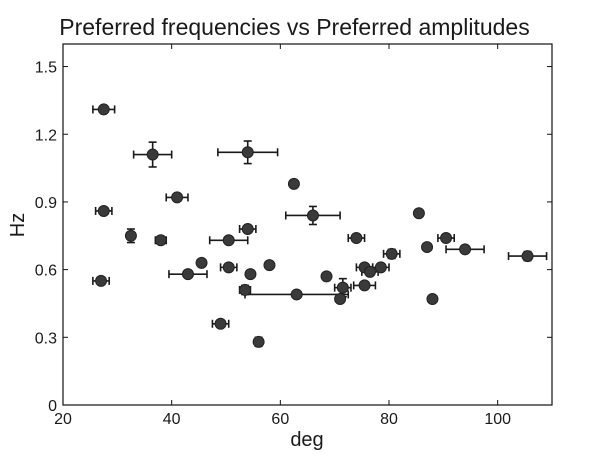  I want to click on x-tick-labels: 20 40 60 80 100, so click(282, 419).